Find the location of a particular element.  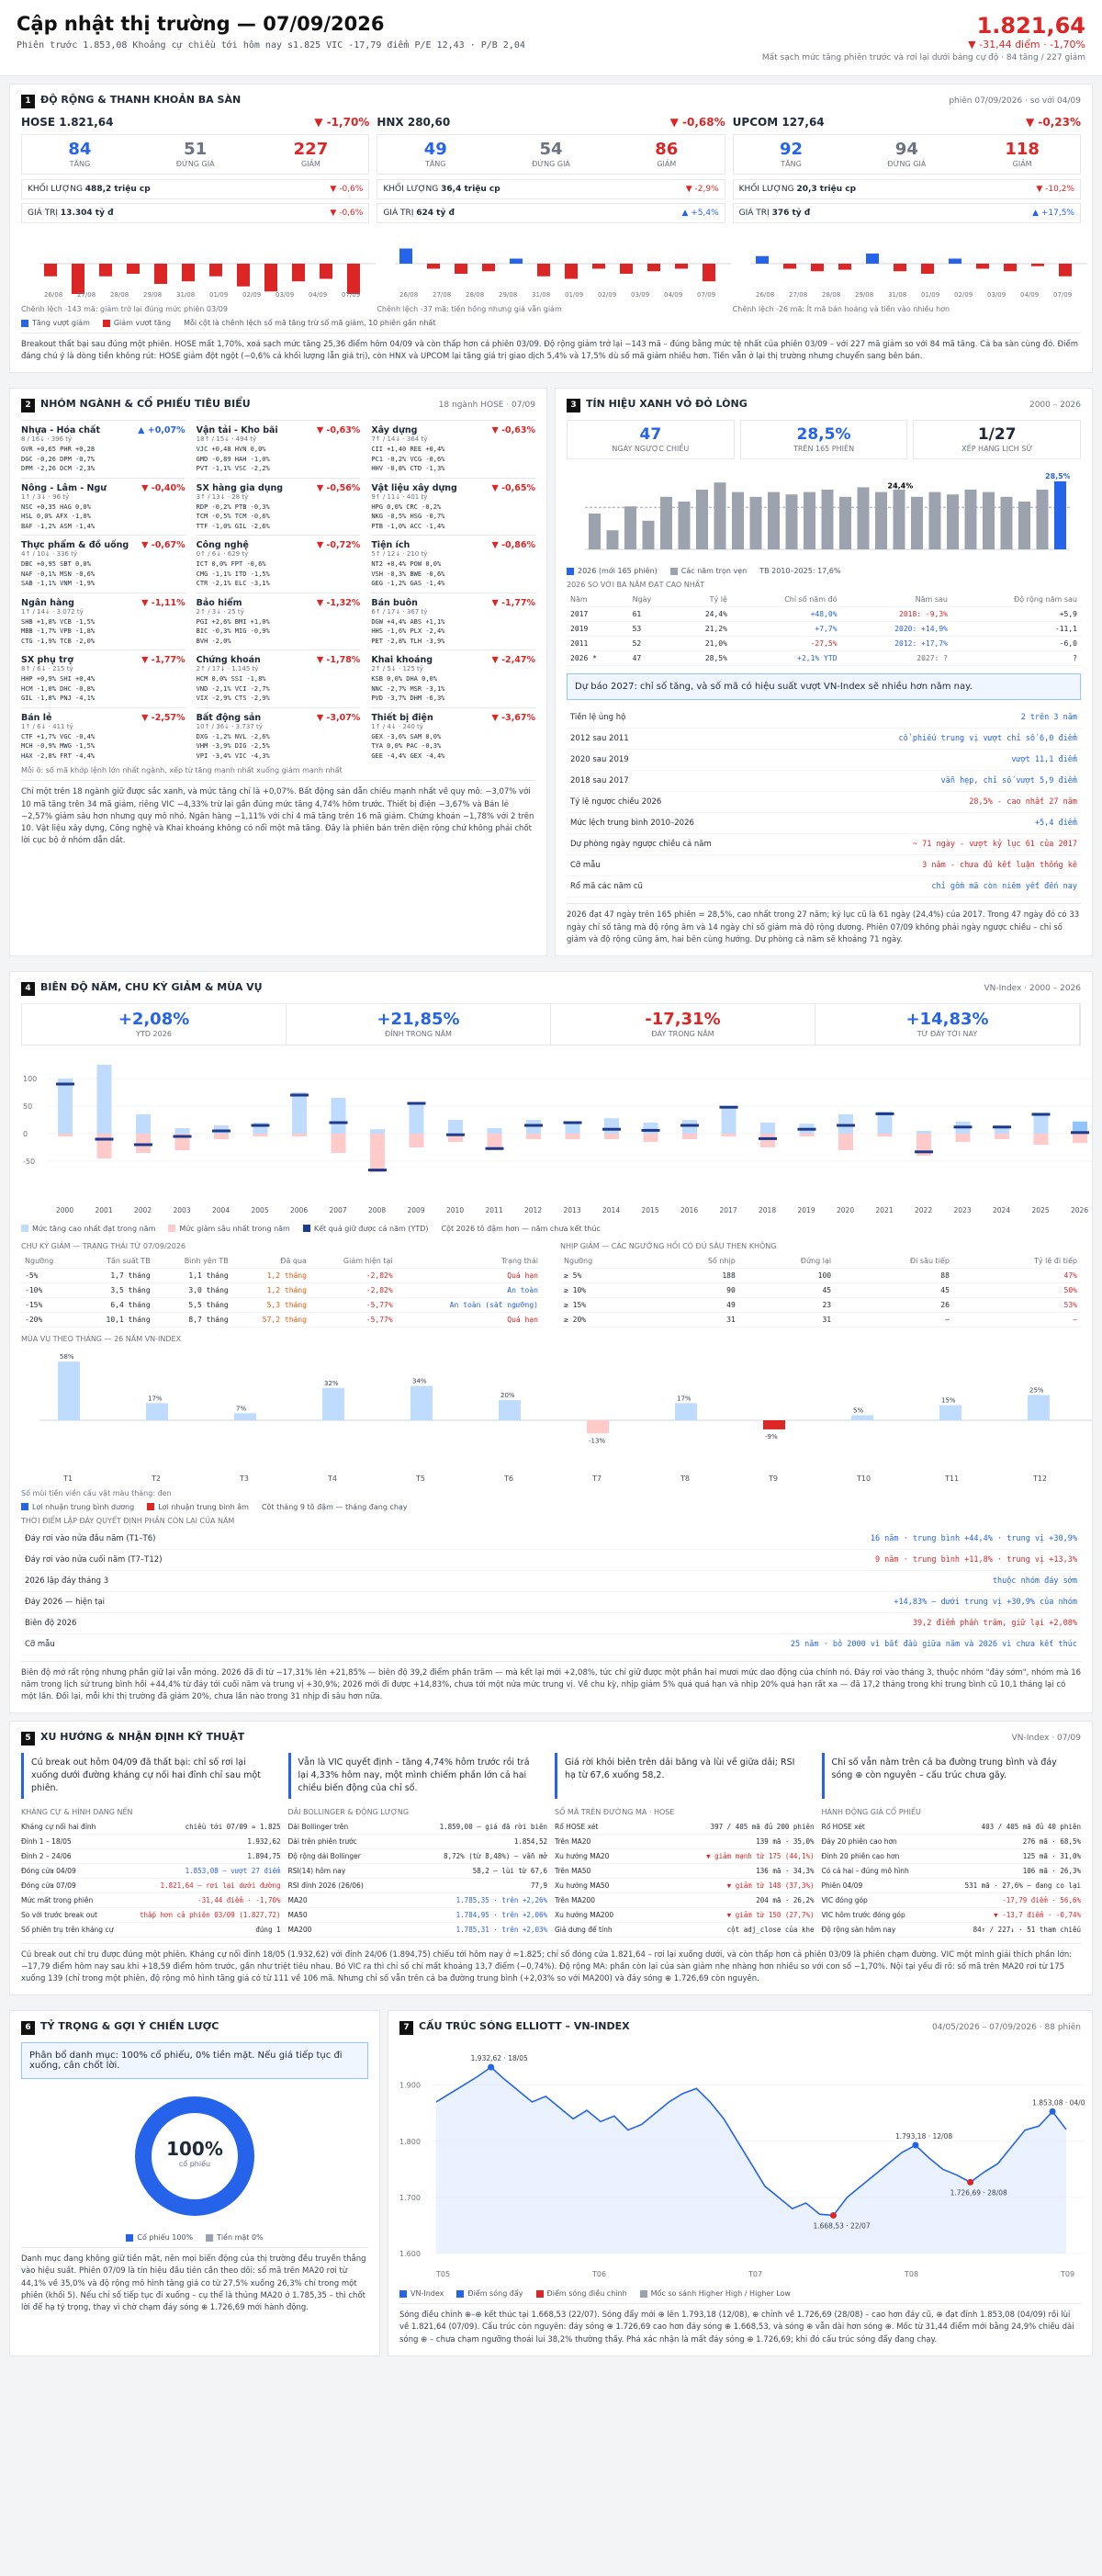

sector-change: ▼ -0,72% is located at coordinates (338, 545).